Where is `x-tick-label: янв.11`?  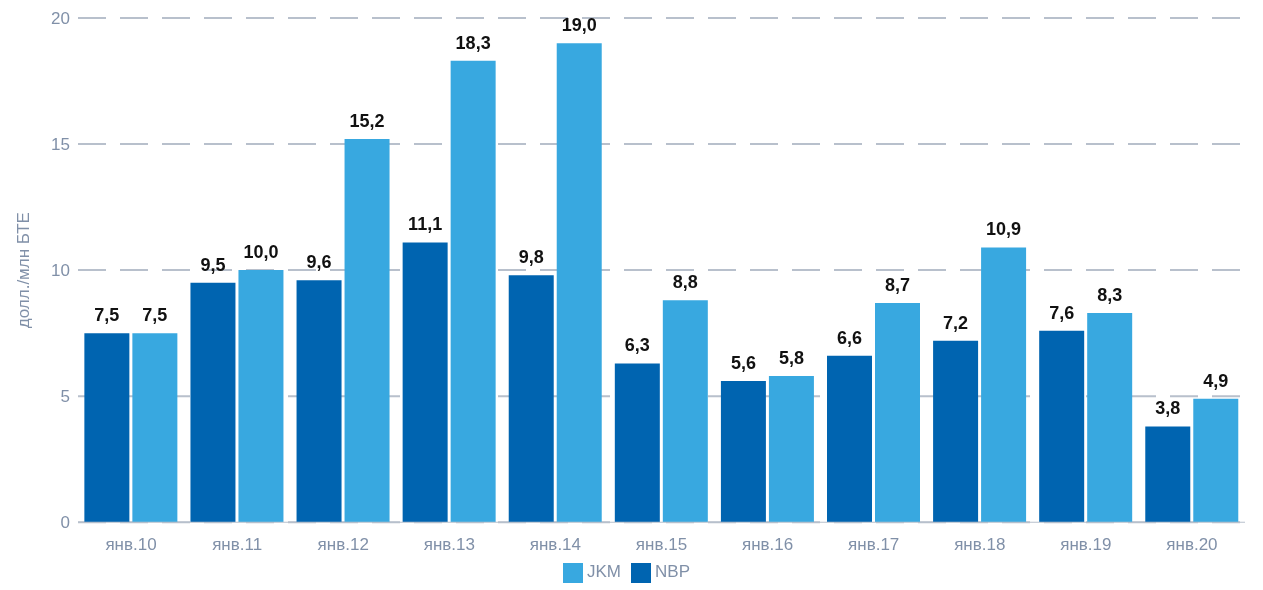 x-tick-label: янв.11 is located at coordinates (237, 545).